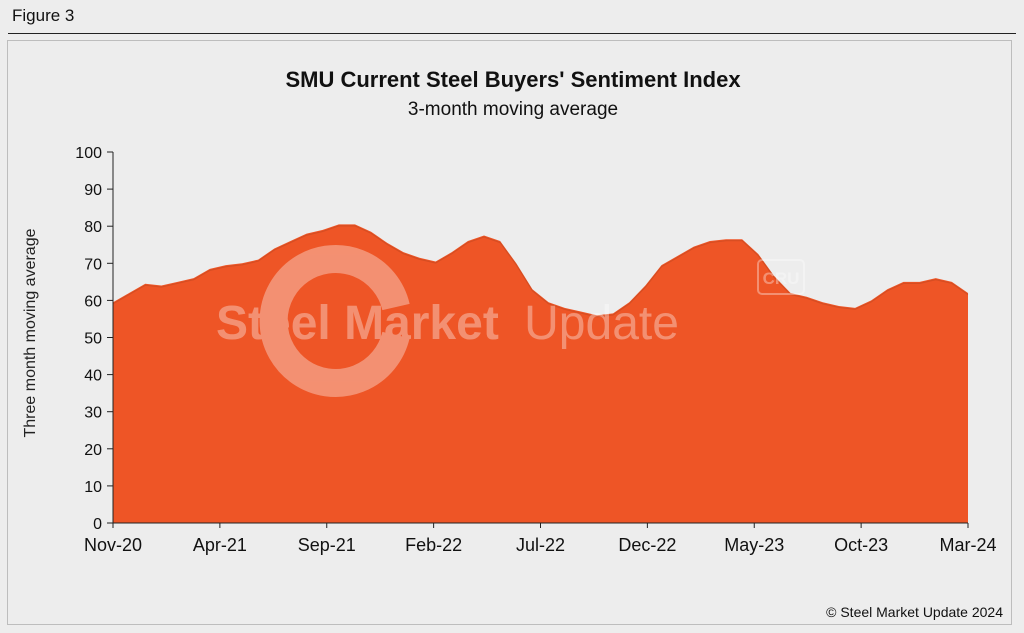  What do you see at coordinates (433, 545) in the screenshot?
I see `x-tick-label: Feb-22` at bounding box center [433, 545].